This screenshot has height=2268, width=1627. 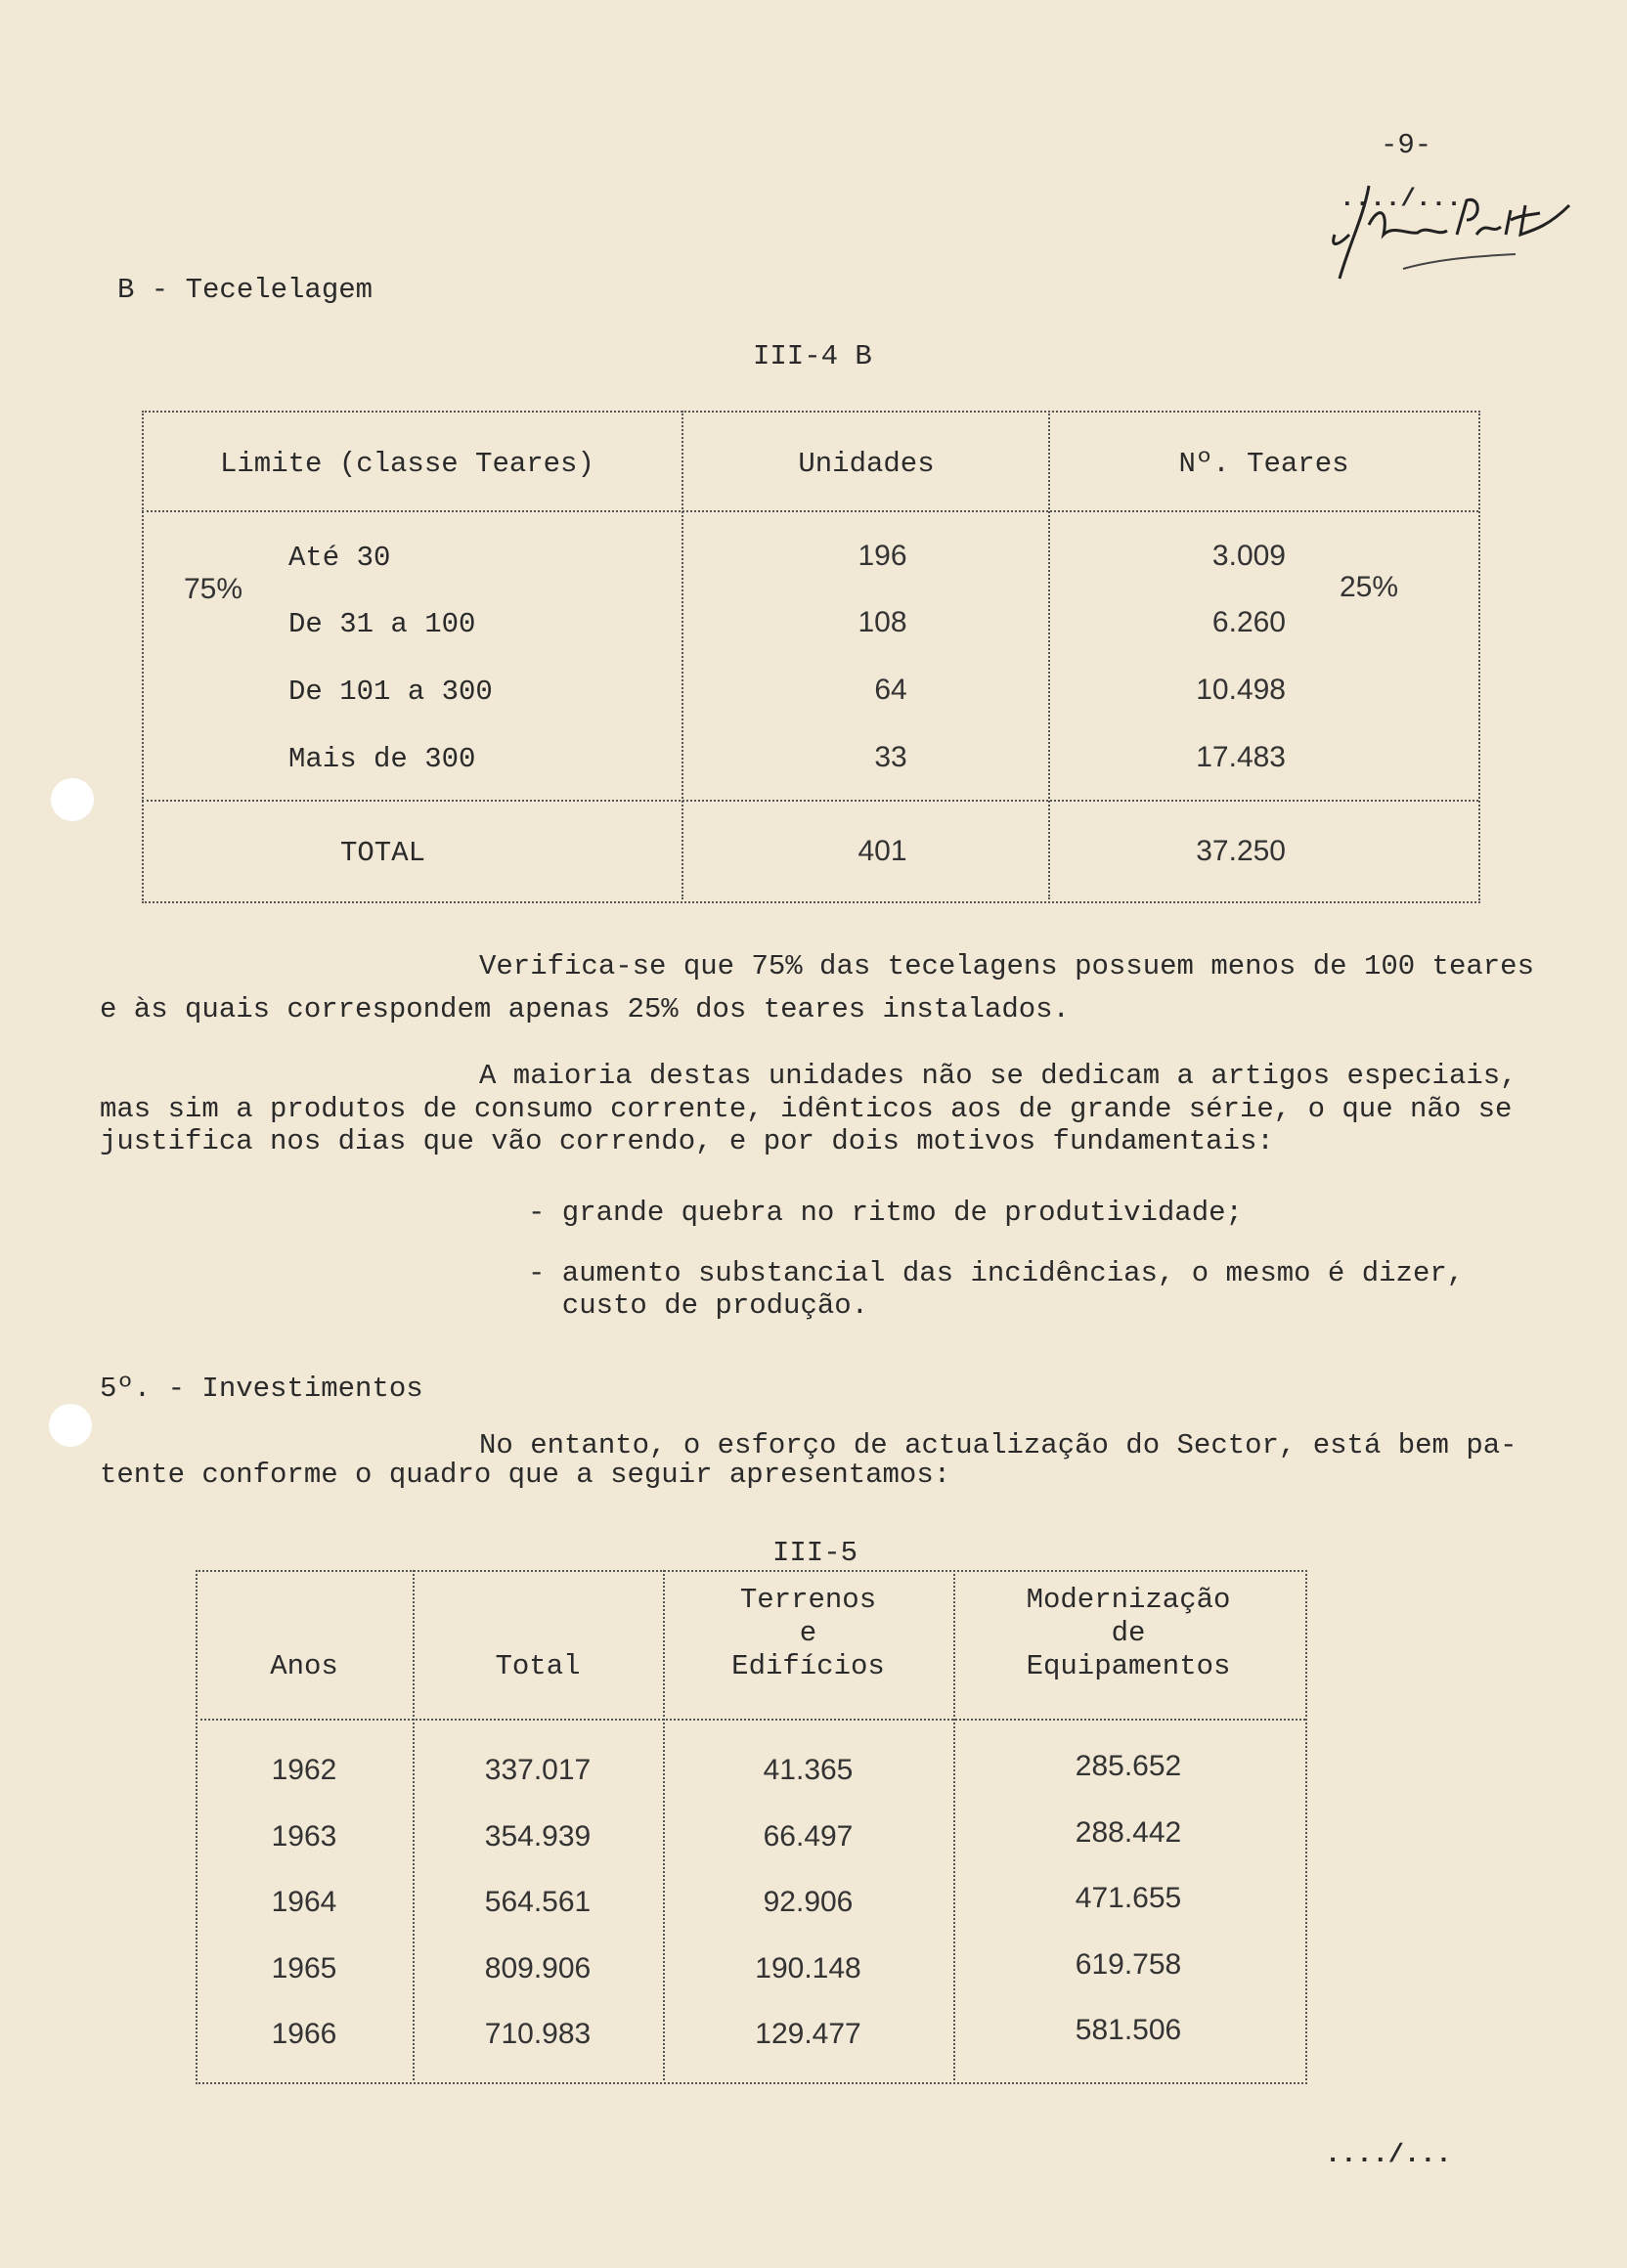 What do you see at coordinates (809, 1836) in the screenshot?
I see `cell-terrenos: 66.497` at bounding box center [809, 1836].